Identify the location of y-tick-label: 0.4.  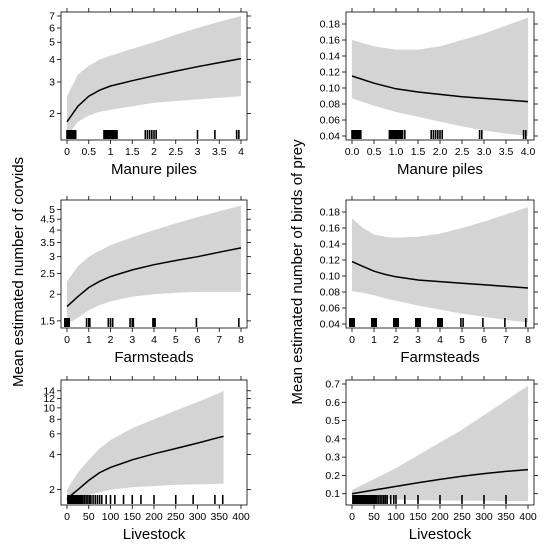
(332, 439).